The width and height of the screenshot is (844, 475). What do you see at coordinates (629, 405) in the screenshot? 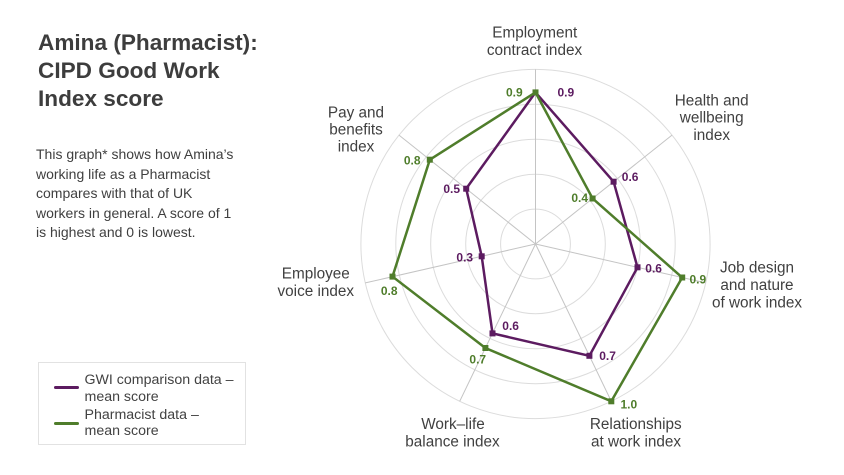
I see `svg-text: 1.0` at bounding box center [629, 405].